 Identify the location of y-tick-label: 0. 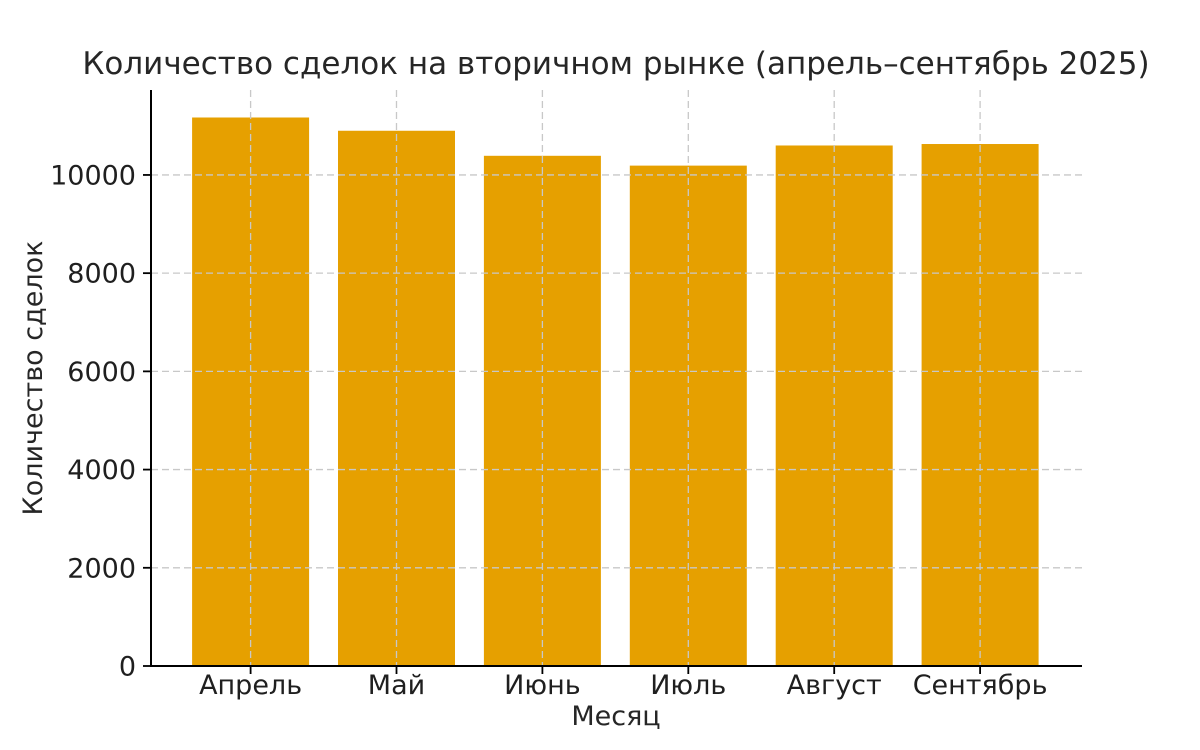
(127, 667).